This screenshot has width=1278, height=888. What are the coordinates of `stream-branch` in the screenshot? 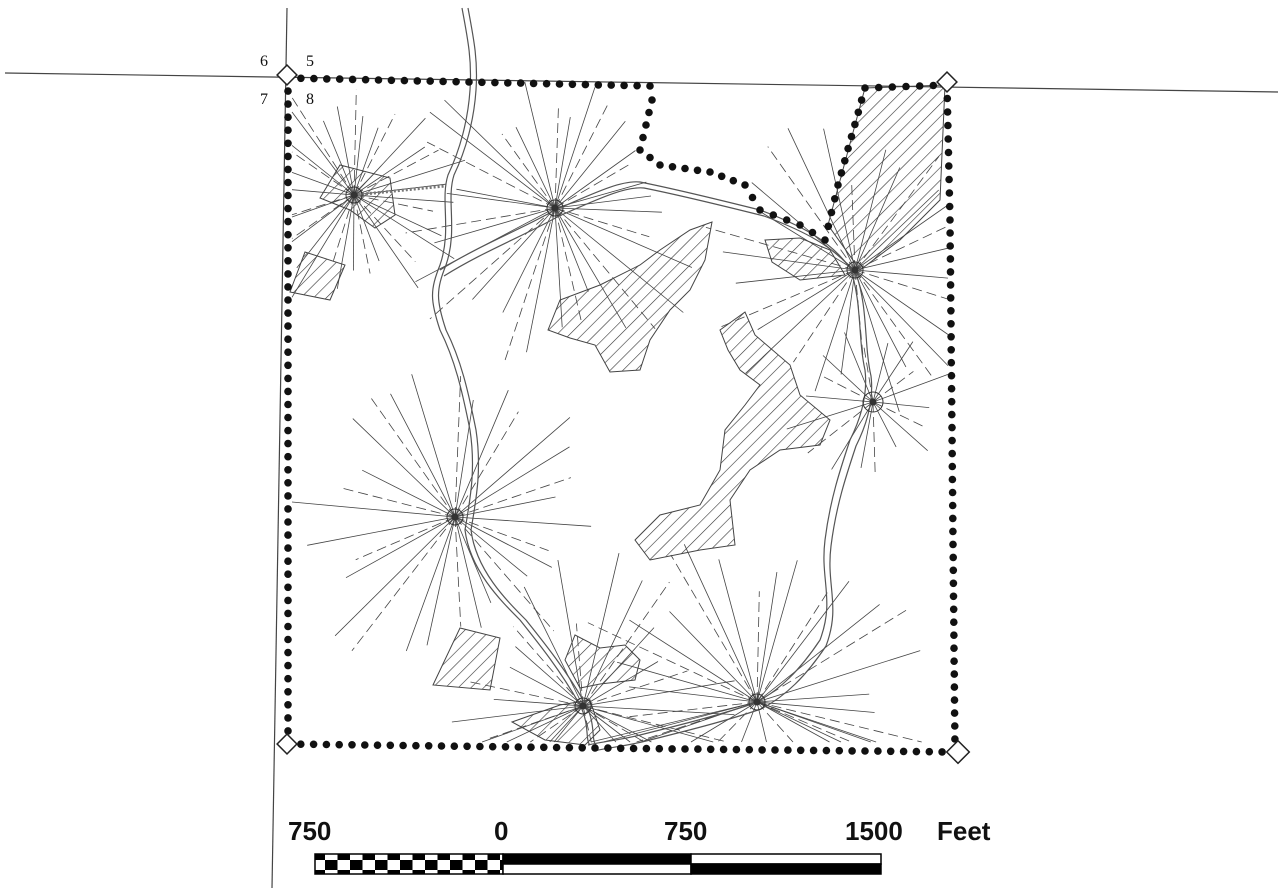 It's located at (399, 190).